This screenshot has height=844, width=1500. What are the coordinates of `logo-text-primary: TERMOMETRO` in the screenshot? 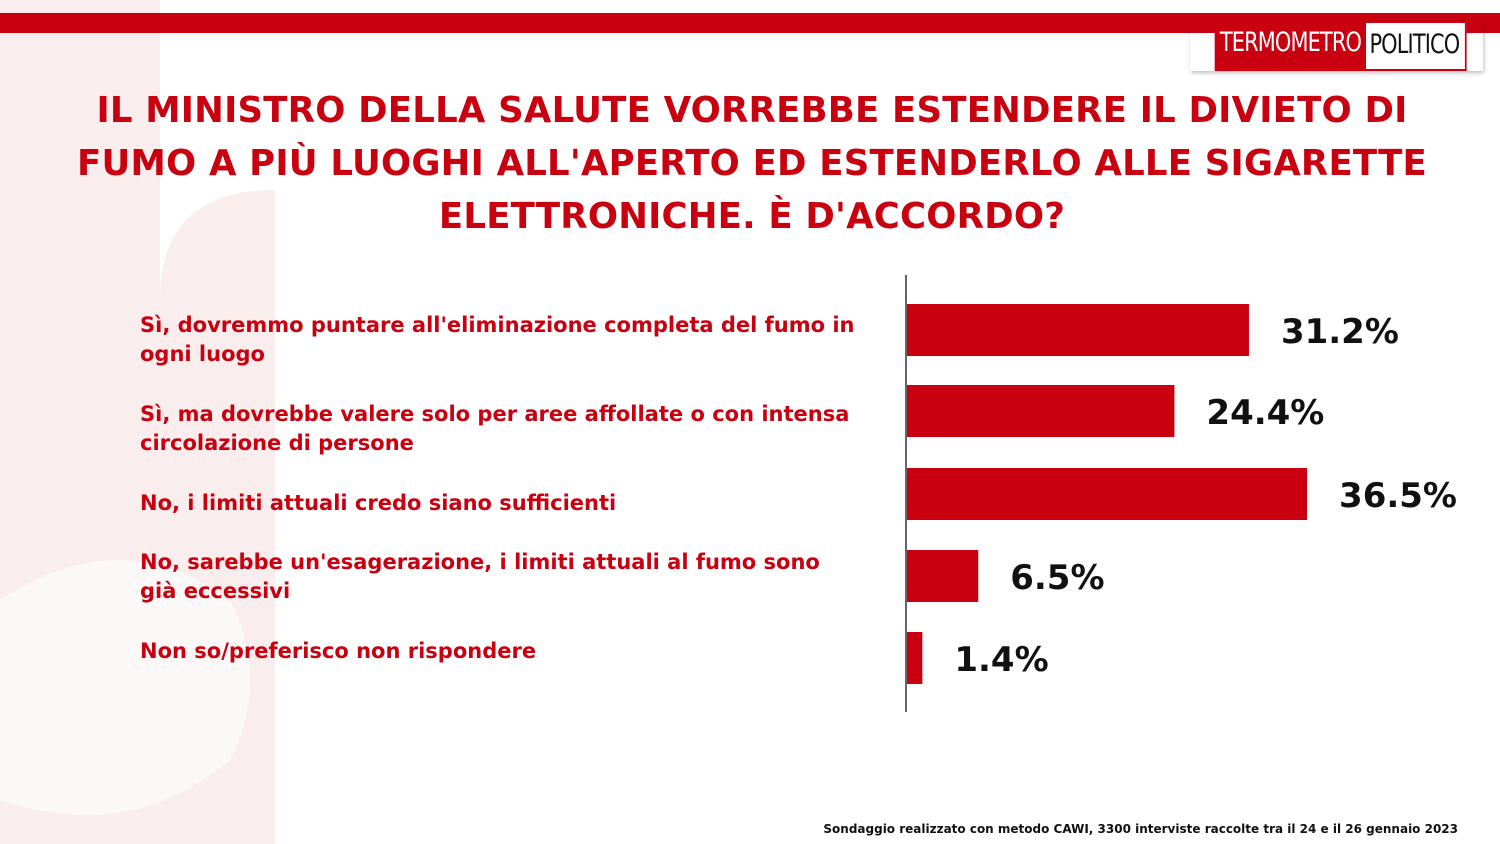 It's located at (1290, 46).